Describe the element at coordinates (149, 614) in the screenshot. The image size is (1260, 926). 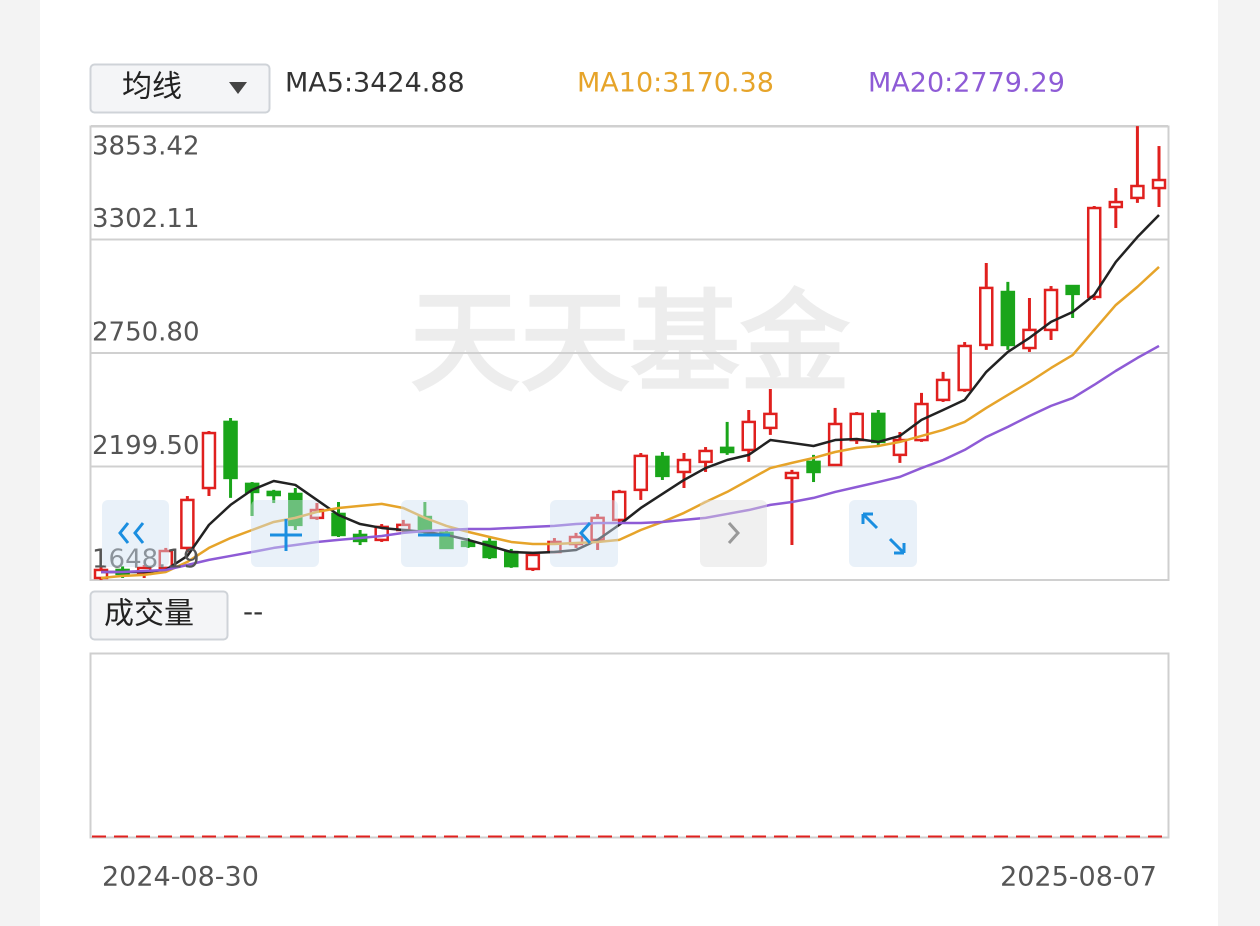
I see `volume-label: 成交量` at that location.